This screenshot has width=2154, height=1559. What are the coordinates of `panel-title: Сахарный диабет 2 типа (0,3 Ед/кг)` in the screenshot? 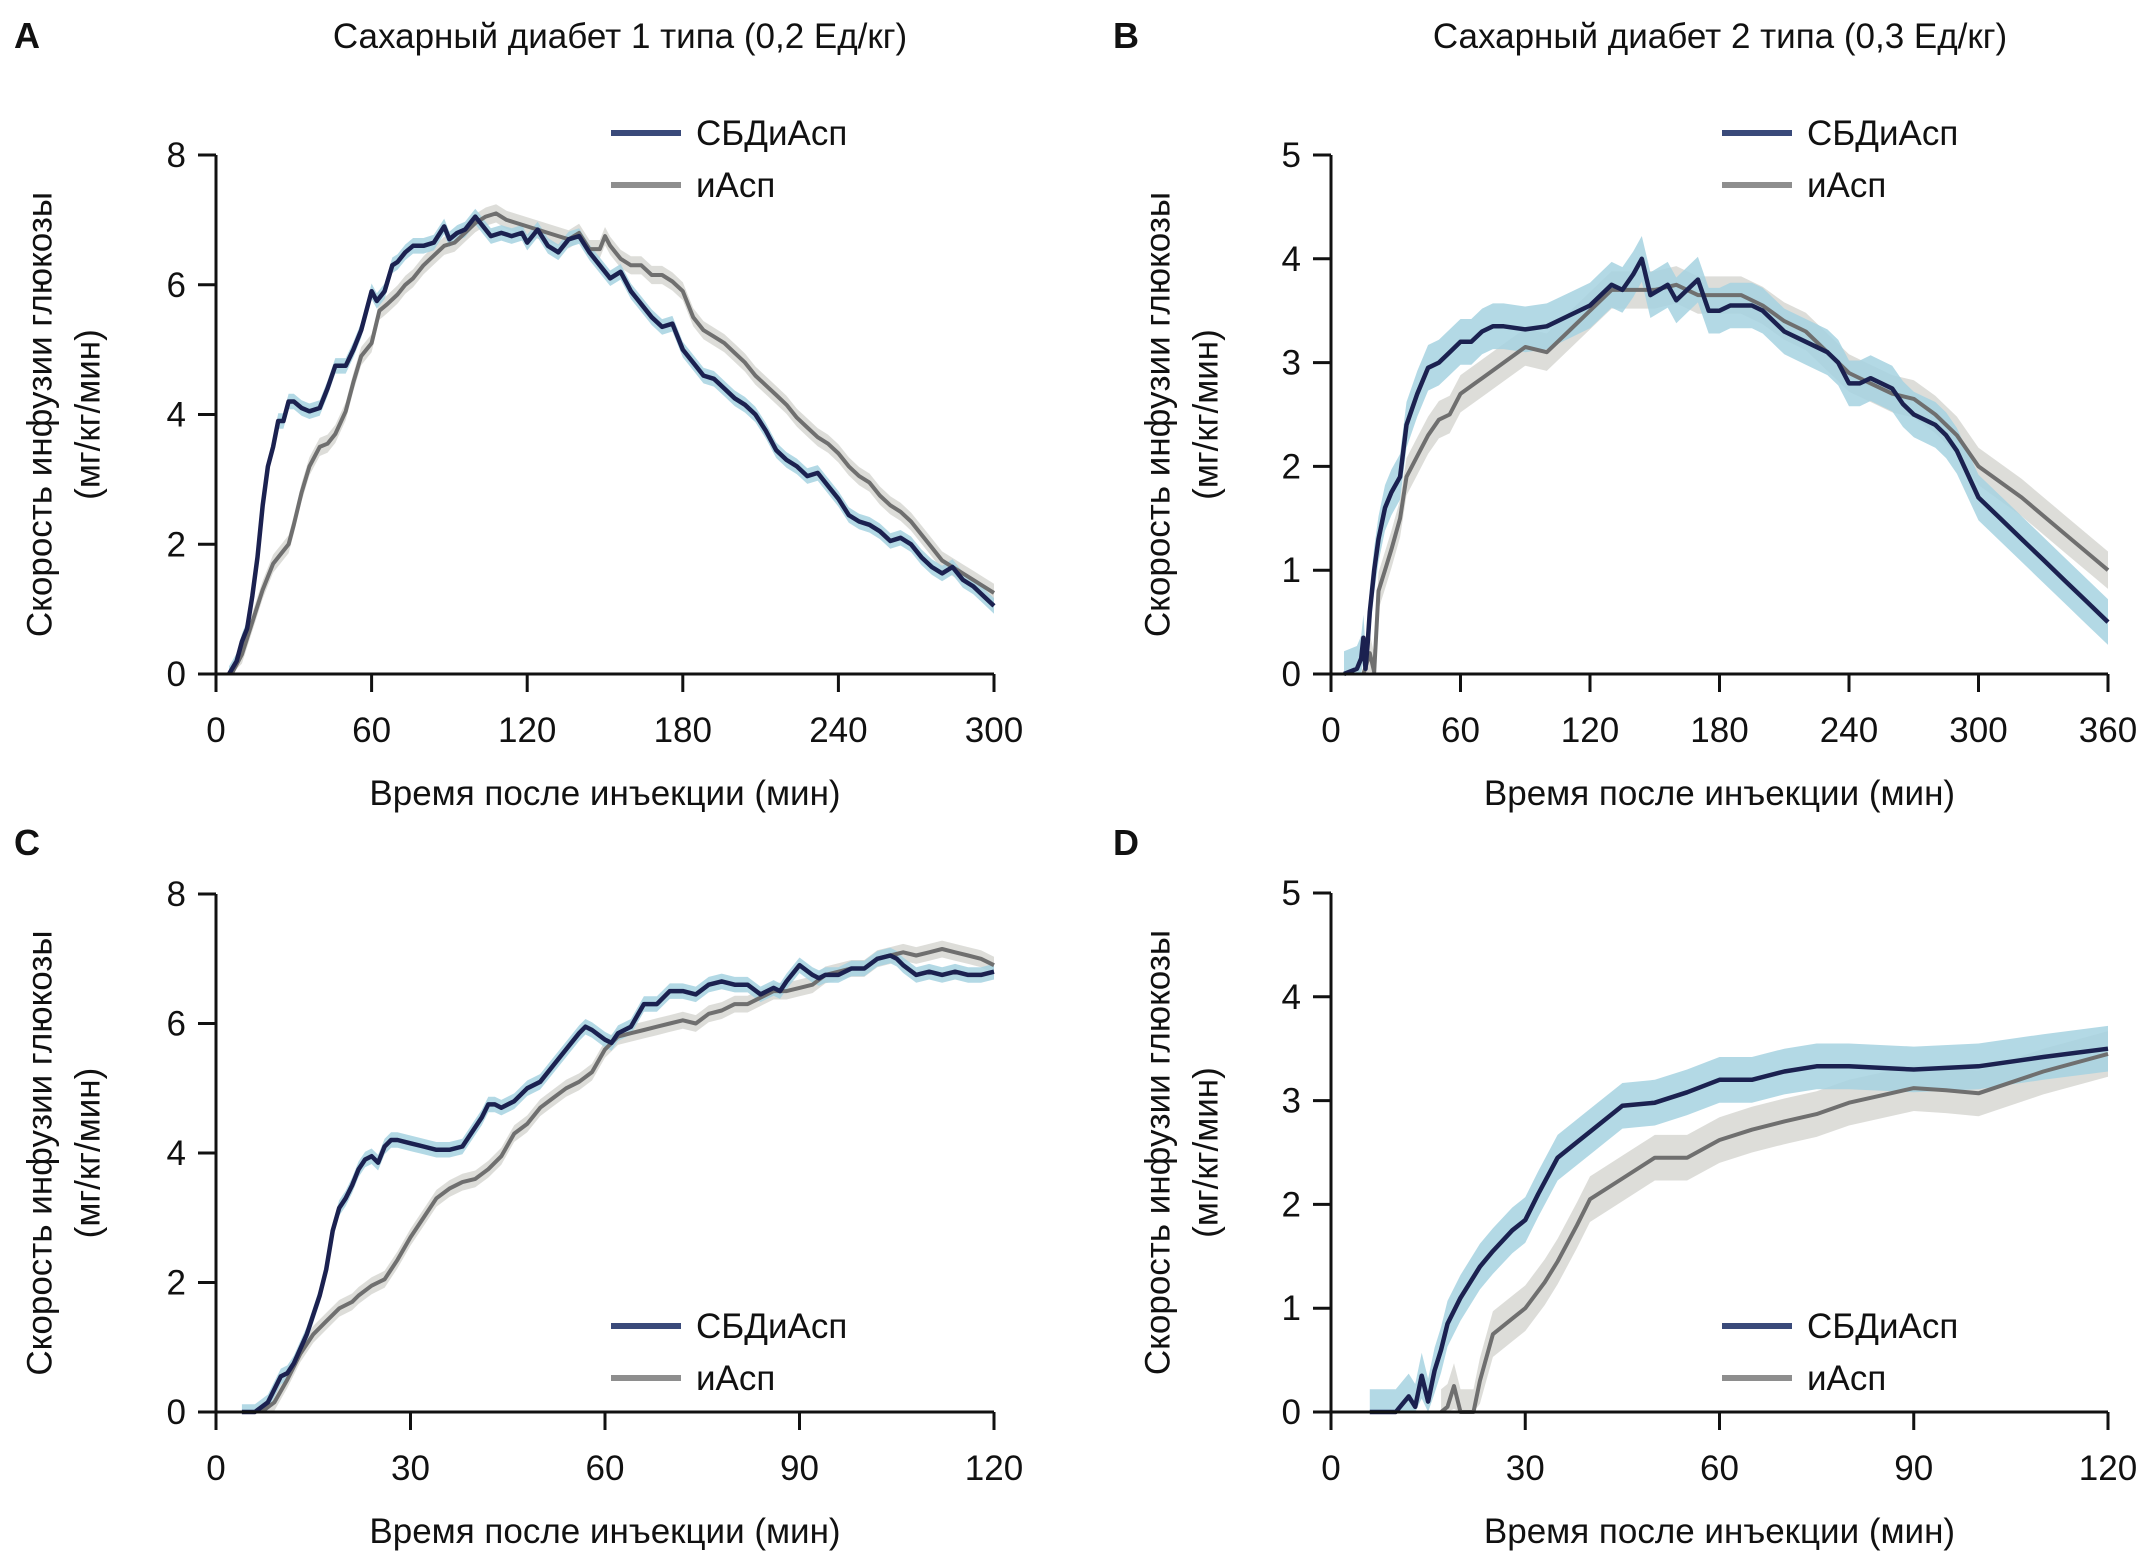 It's located at (1720, 36).